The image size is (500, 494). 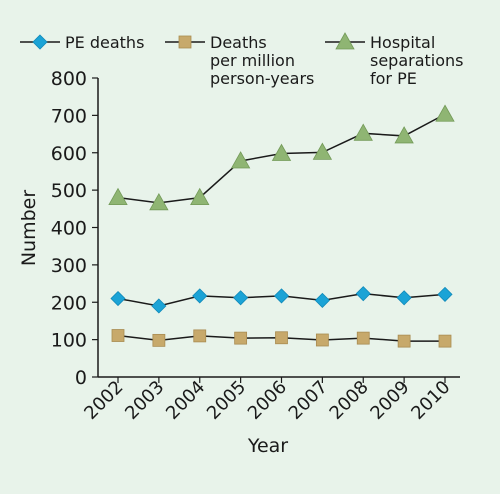 I want to click on legend-label: Hospital, so click(x=402, y=42).